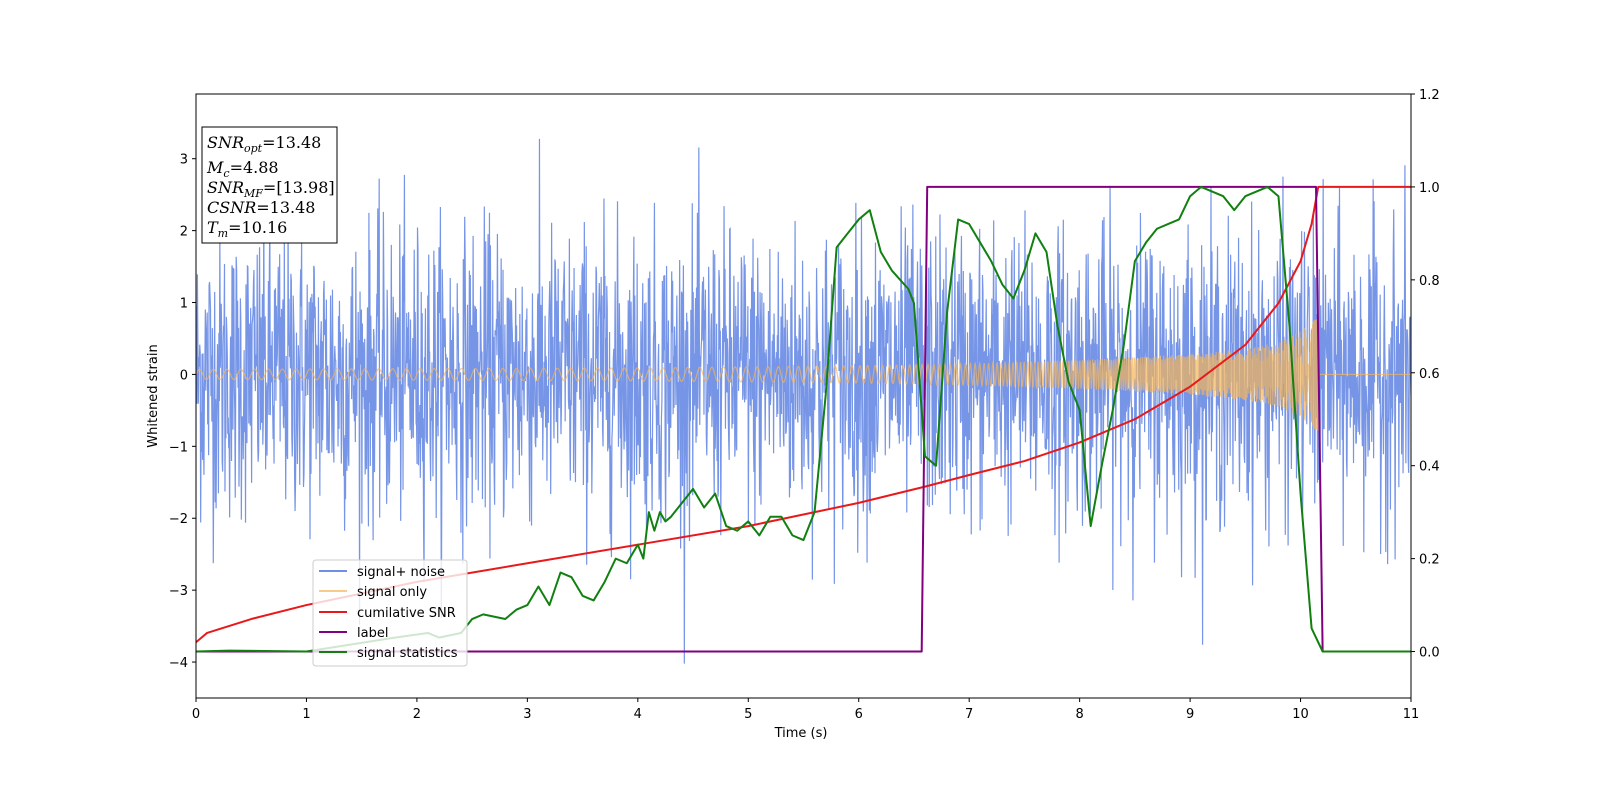 This screenshot has height=800, width=1600. I want to click on legend-label-cumulative-snr: cumilative SNR, so click(406, 613).